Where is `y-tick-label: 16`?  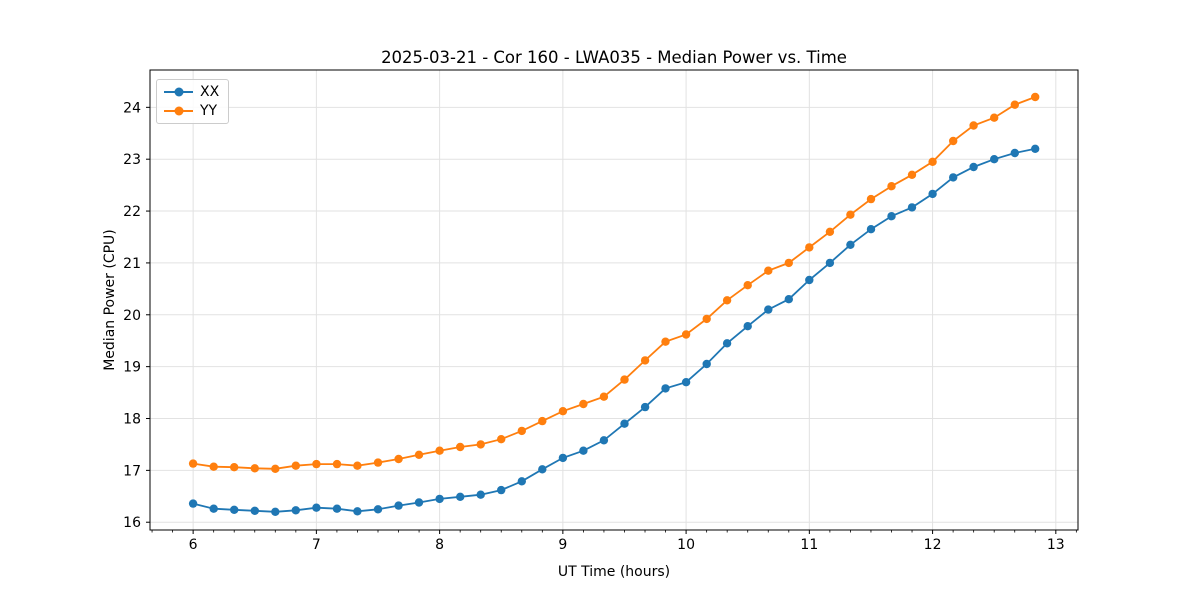
y-tick-label: 16 is located at coordinates (132, 523).